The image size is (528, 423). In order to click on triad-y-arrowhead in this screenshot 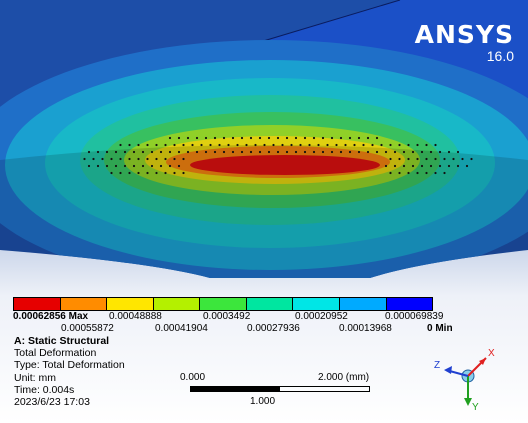, I will do `click(468, 402)`.